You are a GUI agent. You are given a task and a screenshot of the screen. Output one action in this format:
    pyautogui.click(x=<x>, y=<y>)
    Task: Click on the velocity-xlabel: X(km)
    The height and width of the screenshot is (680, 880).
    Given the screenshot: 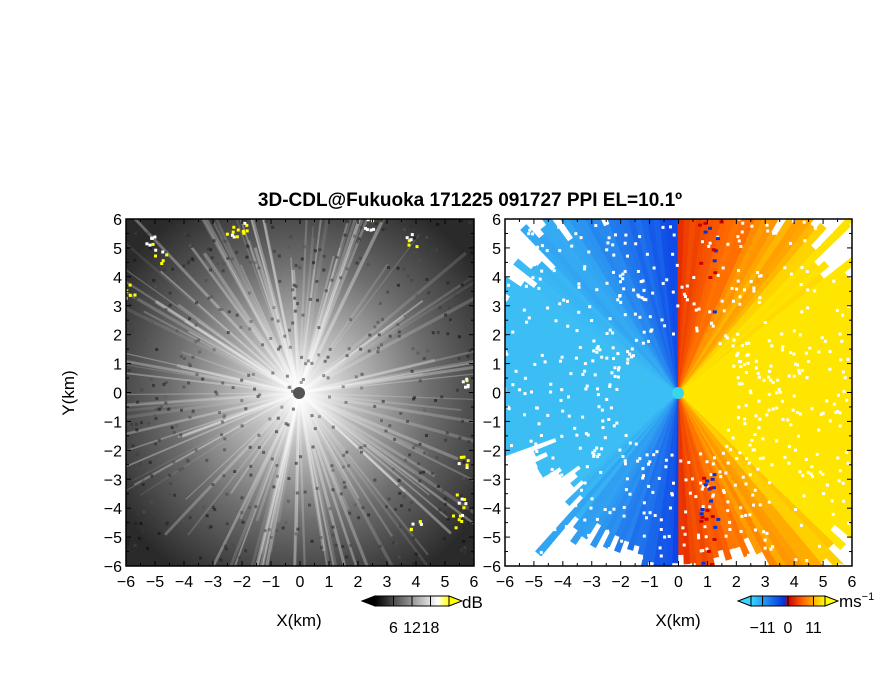 What is the action you would take?
    pyautogui.click(x=677, y=620)
    